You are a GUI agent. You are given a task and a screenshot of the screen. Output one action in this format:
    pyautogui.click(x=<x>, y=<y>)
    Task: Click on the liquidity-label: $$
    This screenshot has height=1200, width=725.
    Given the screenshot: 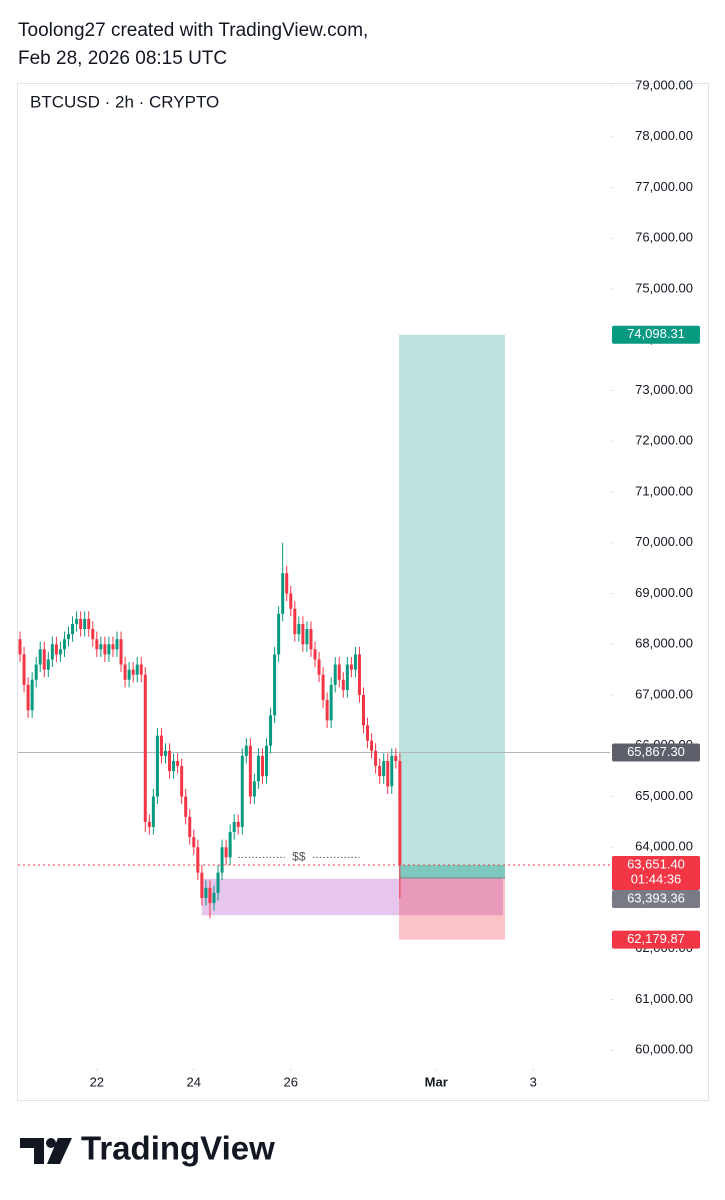 What is the action you would take?
    pyautogui.click(x=299, y=857)
    